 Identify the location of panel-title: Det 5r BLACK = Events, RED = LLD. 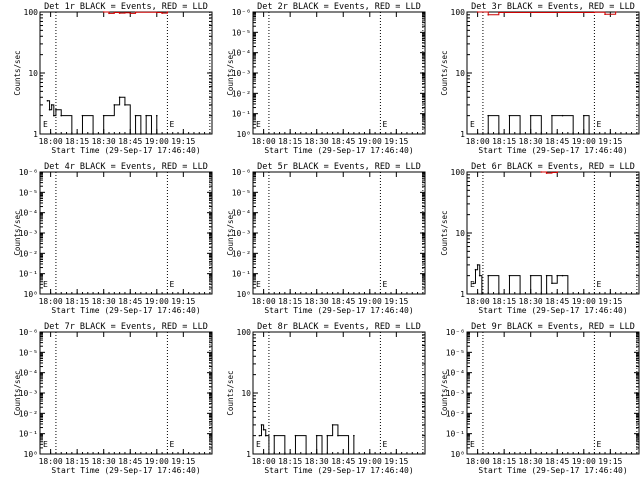
(339, 167).